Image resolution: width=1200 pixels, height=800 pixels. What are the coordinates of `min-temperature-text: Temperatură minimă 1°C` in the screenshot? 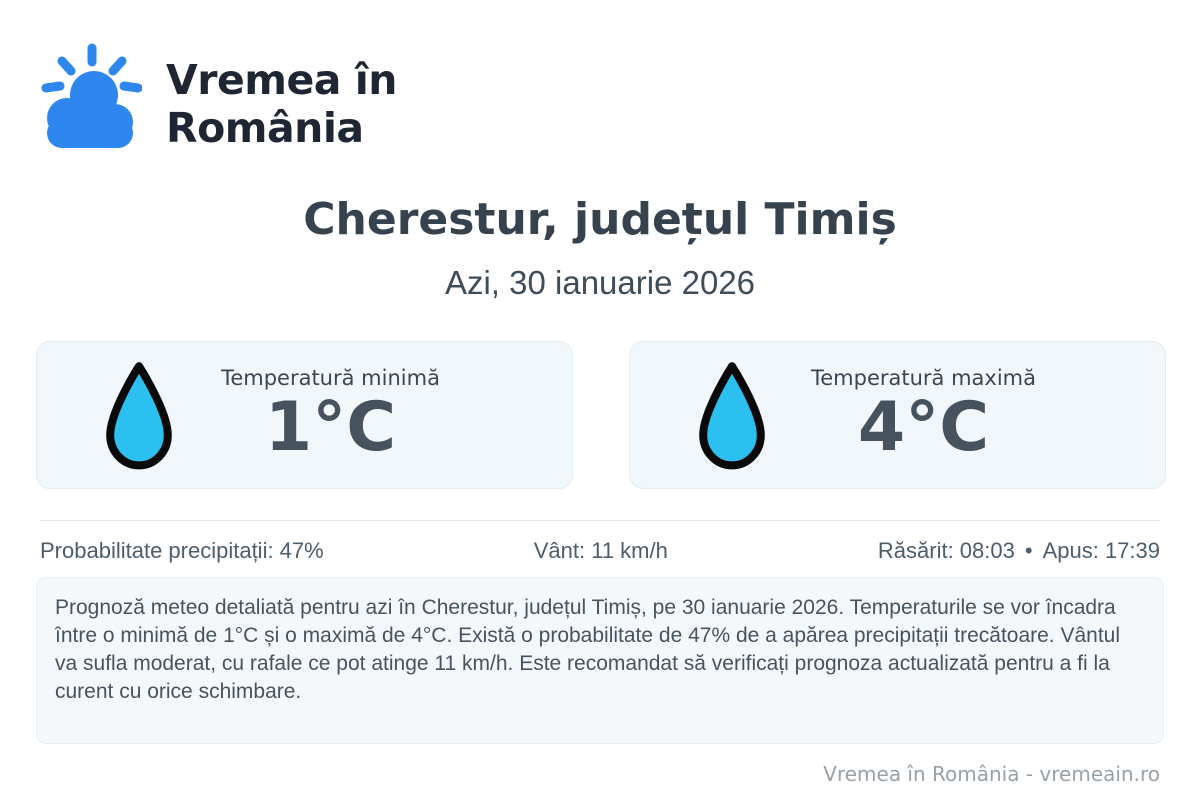 It's located at (375, 415).